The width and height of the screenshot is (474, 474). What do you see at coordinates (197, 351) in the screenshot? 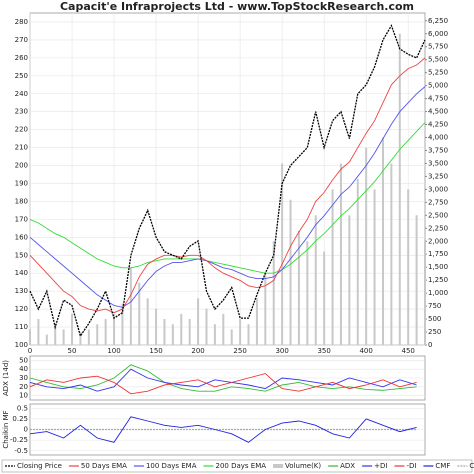
I see `x-tick-label: 200` at bounding box center [197, 351].